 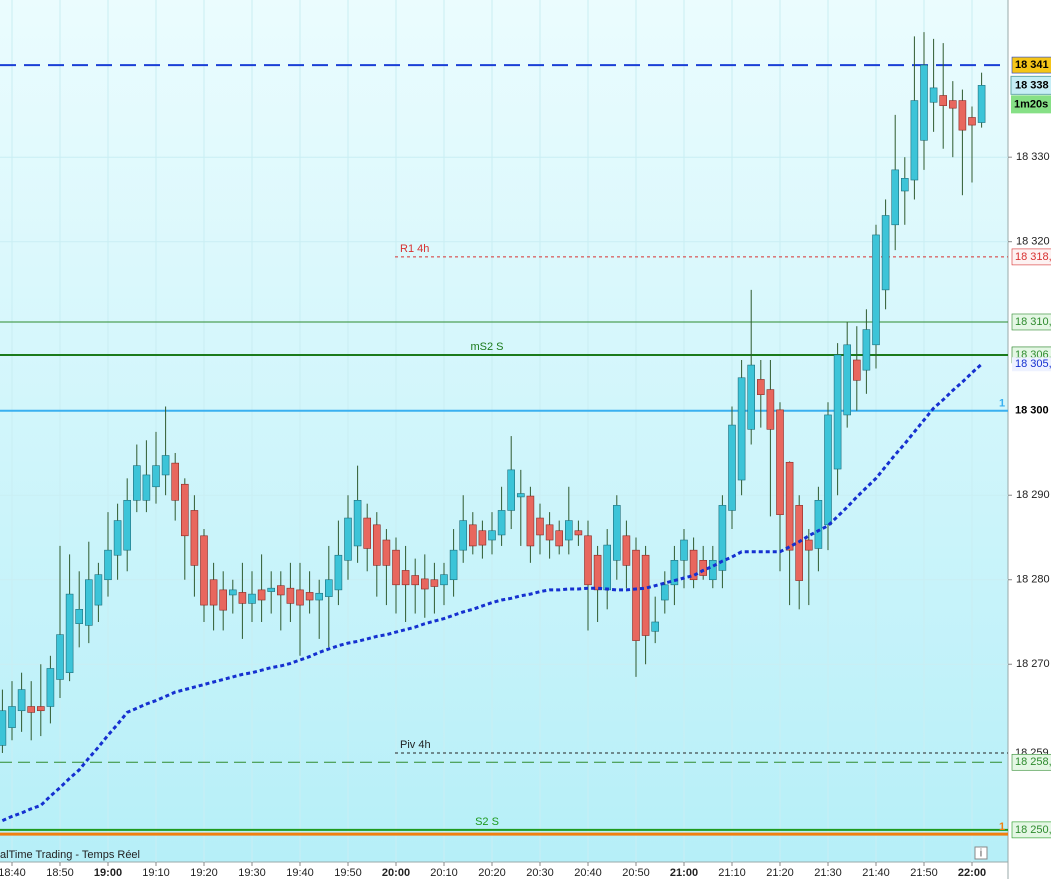 What do you see at coordinates (396, 873) in the screenshot?
I see `x-tick-label: 20:00` at bounding box center [396, 873].